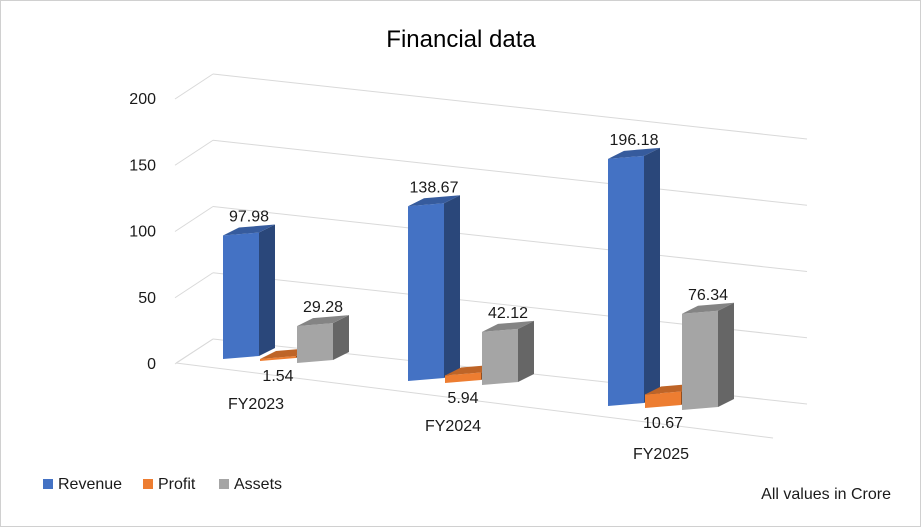  Describe the element at coordinates (258, 484) in the screenshot. I see `legend-label-assets: Assets` at that location.